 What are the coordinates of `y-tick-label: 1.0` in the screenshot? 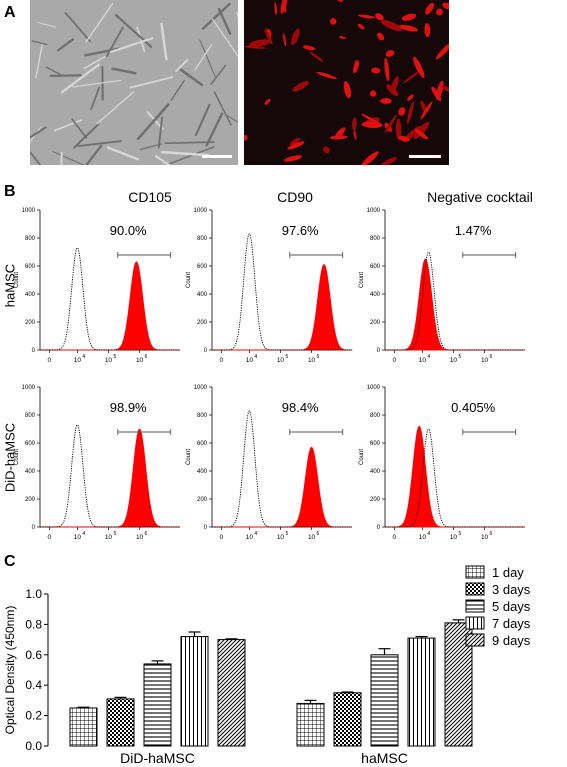 It's located at (33, 594).